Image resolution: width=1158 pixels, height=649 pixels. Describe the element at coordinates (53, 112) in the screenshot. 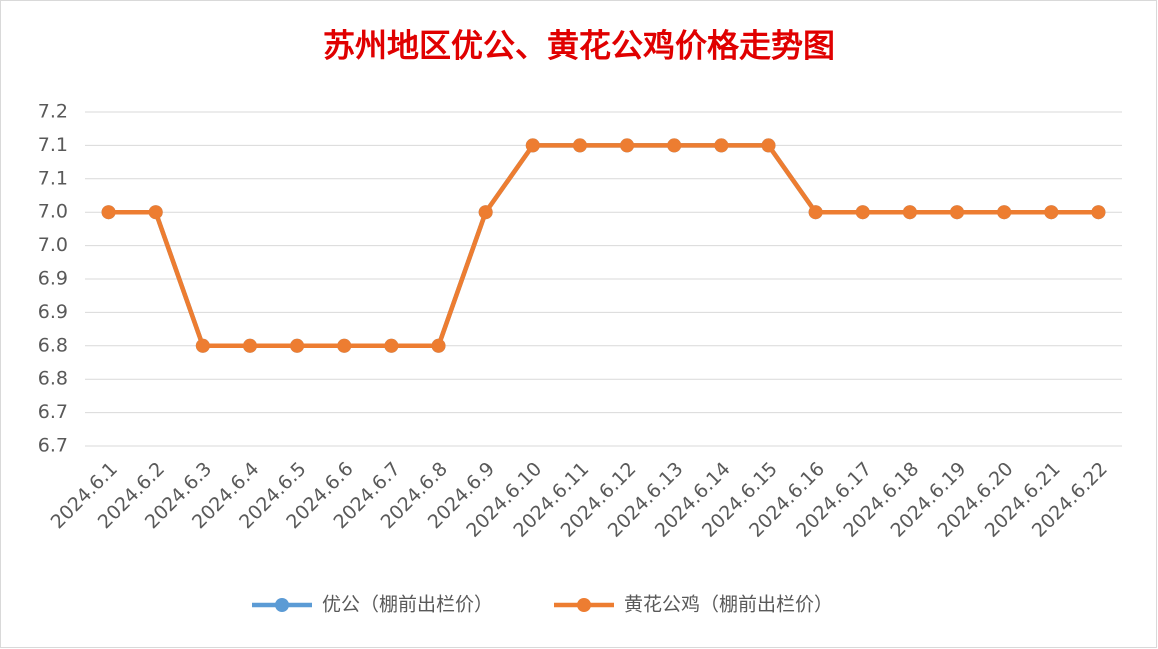

I see `y-tick-label: 7.2` at that location.